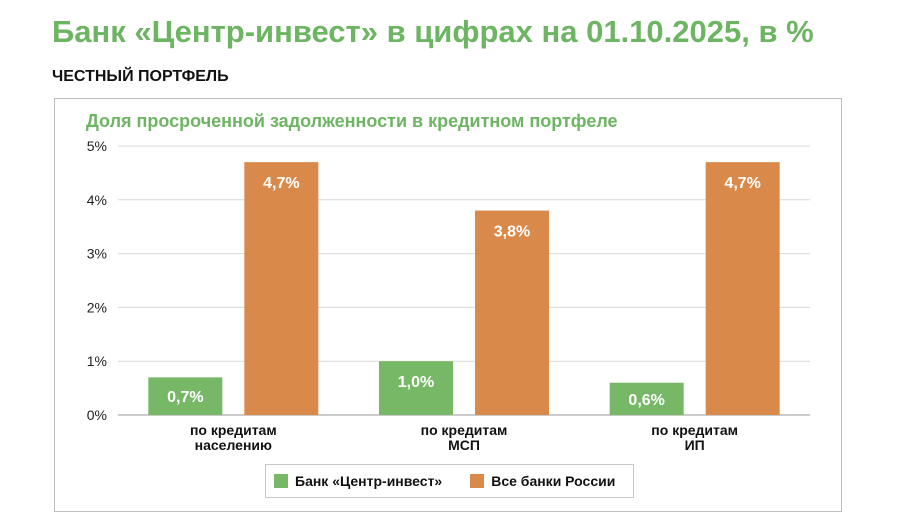  I want to click on legend-item-all-banks: Все банки России, so click(542, 481).